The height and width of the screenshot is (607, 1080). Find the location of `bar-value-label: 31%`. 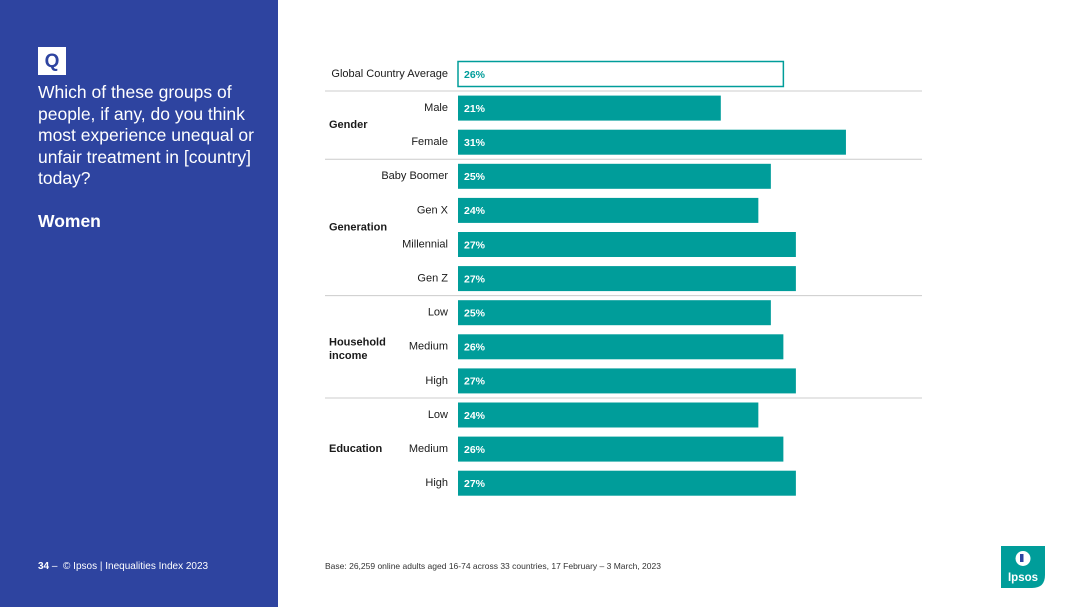

bar-value-label: 31% is located at coordinates (475, 143).